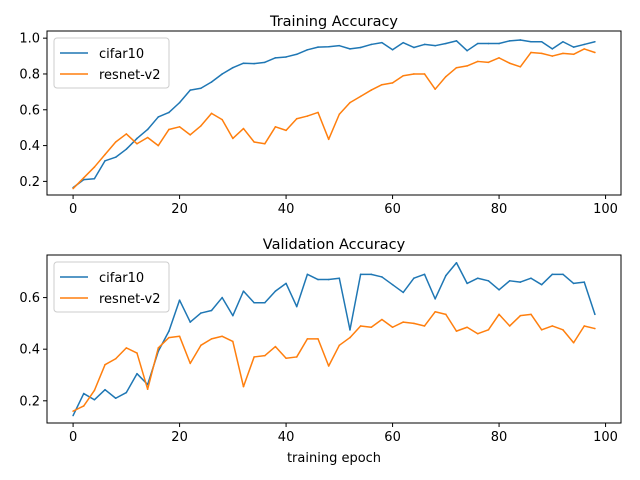 The width and height of the screenshot is (640, 480). Describe the element at coordinates (121, 54) in the screenshot. I see `legend-label-cifar10: cifar10` at that location.